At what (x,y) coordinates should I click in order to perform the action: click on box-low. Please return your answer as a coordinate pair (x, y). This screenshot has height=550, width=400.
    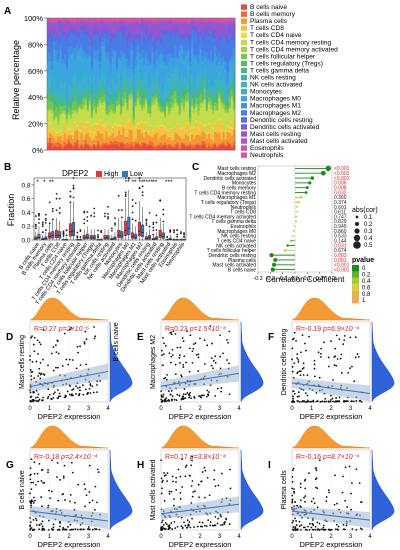
    Looking at the image, I should click on (101, 235).